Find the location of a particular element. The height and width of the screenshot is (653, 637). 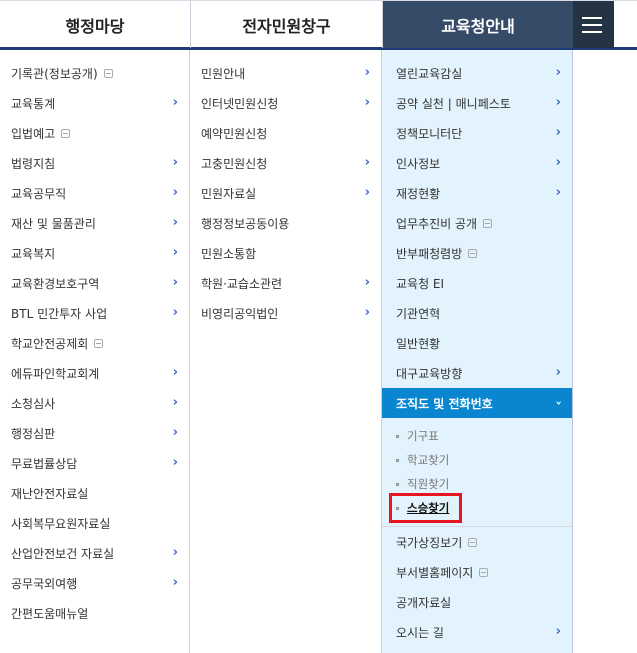

menu-item: 교육통계 › is located at coordinates (94, 103).